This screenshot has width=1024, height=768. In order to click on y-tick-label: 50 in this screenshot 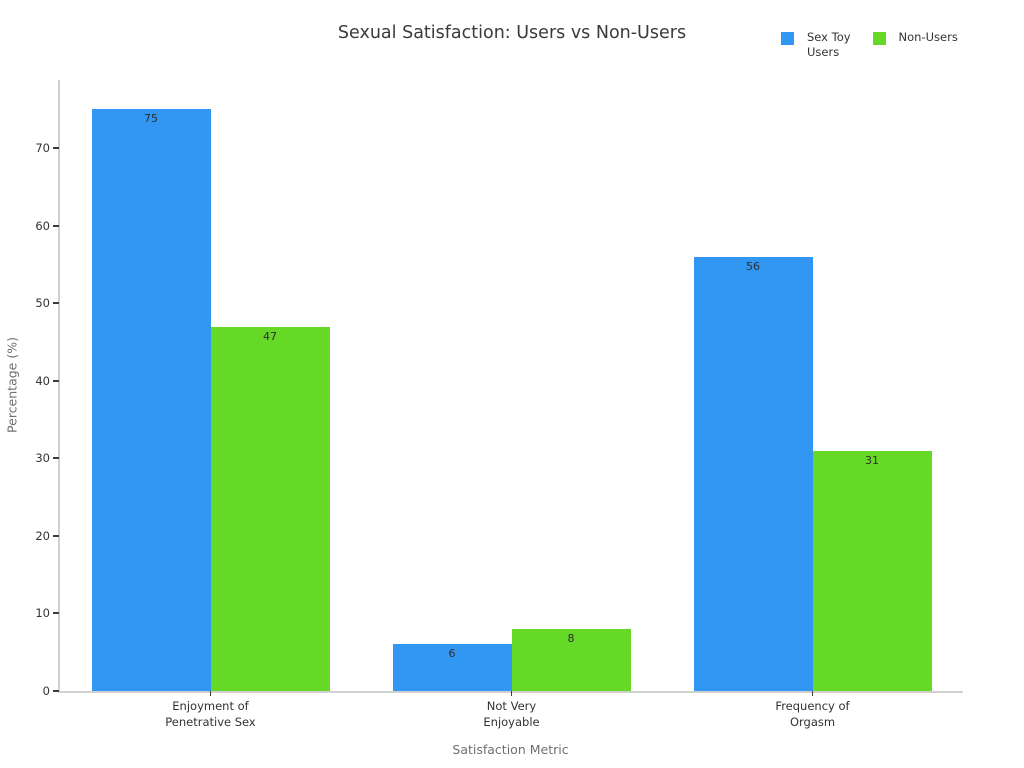, I will do `click(42, 303)`.